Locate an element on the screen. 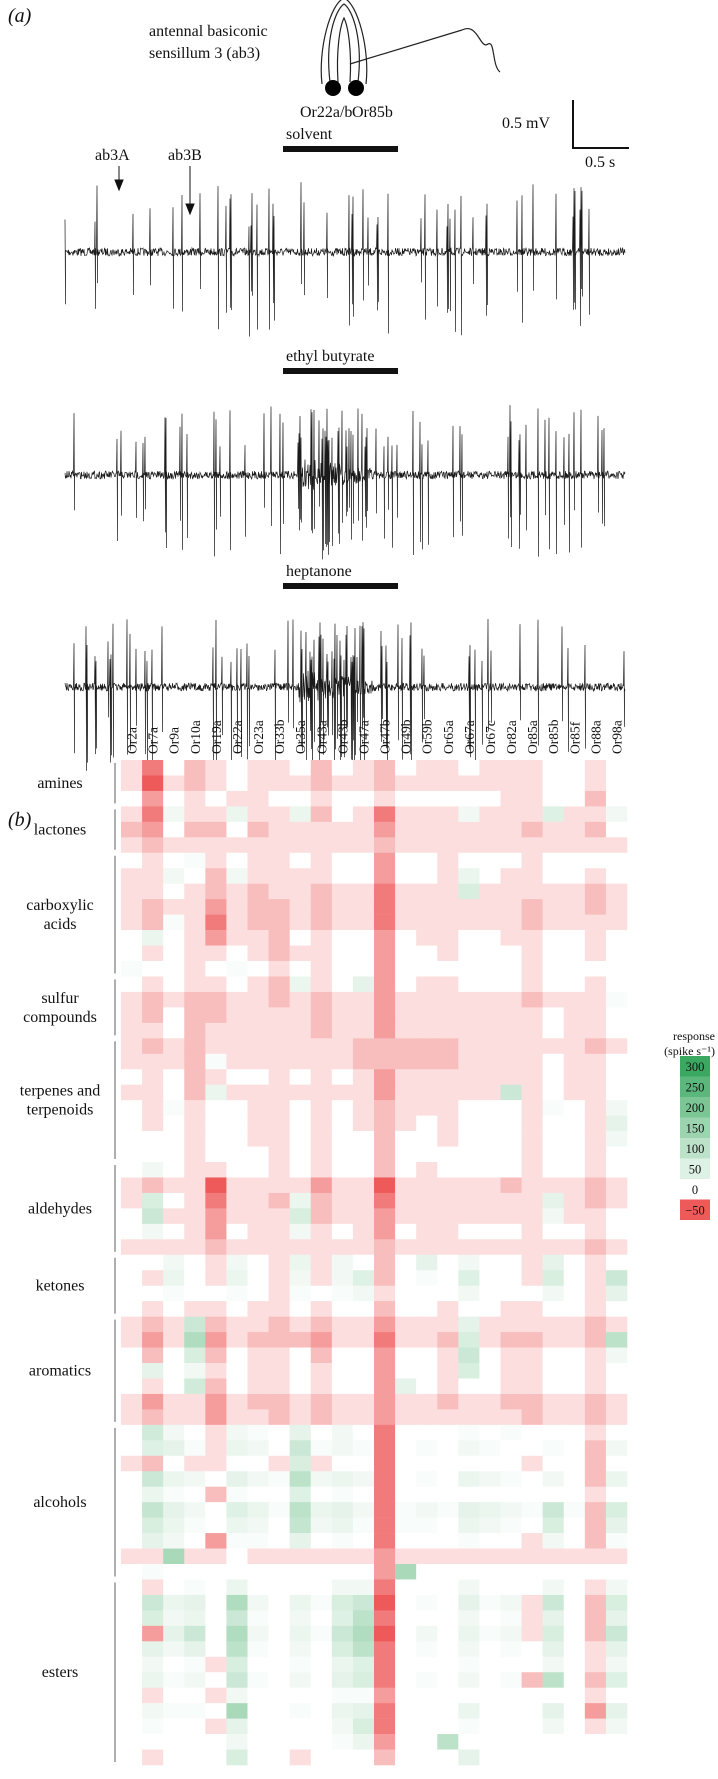 This screenshot has width=718, height=1779. sensillum-label: antennal basiconic is located at coordinates (208, 31).